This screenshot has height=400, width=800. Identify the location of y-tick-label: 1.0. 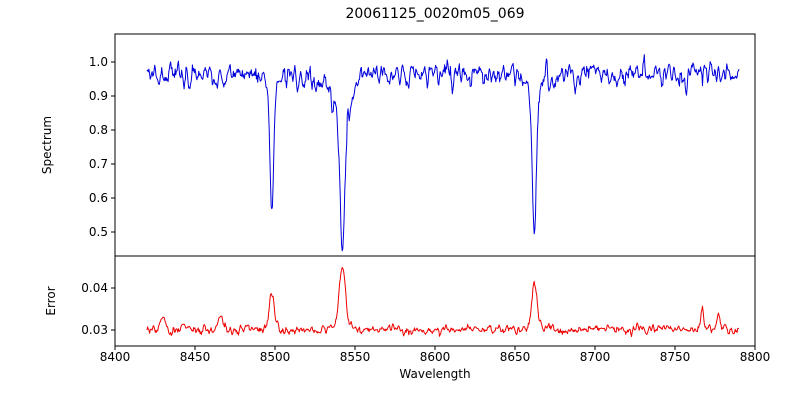
(98, 62).